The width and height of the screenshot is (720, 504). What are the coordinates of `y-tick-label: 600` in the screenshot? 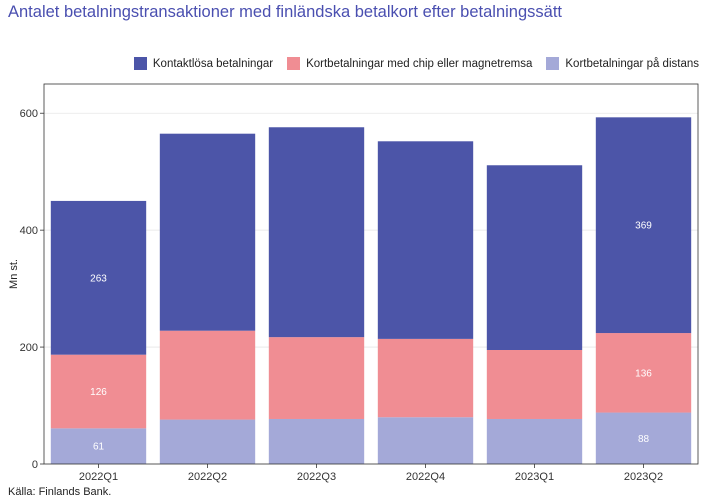 It's located at (29, 114).